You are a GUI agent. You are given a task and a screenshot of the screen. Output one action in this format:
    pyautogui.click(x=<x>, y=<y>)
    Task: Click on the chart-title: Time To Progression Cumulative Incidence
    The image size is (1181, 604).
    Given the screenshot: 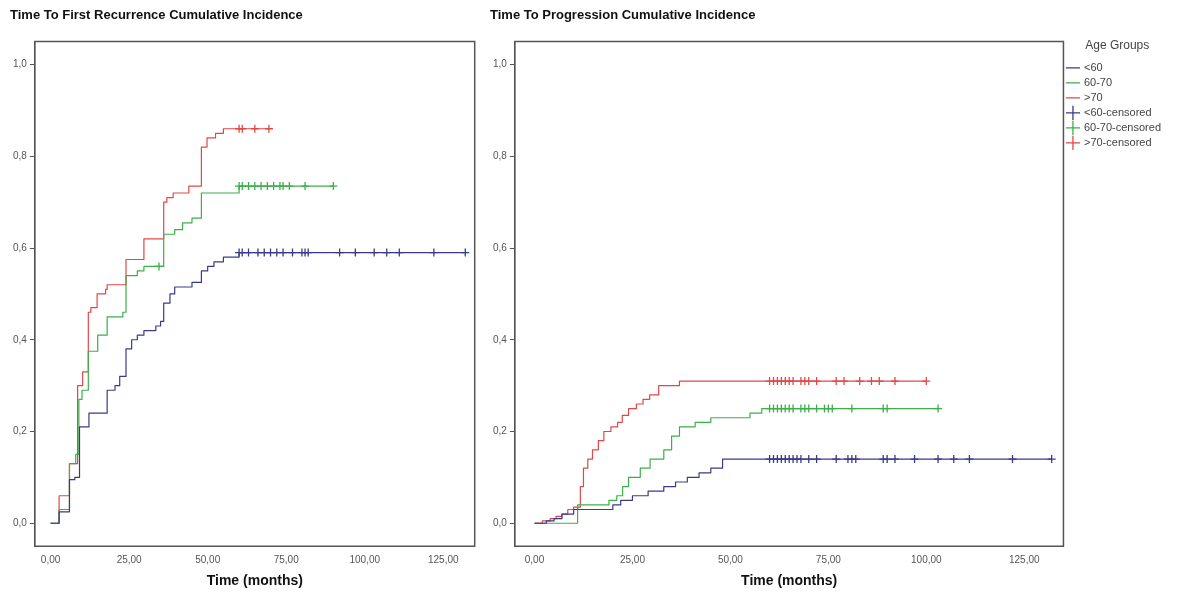 What is the action you would take?
    pyautogui.click(x=623, y=15)
    